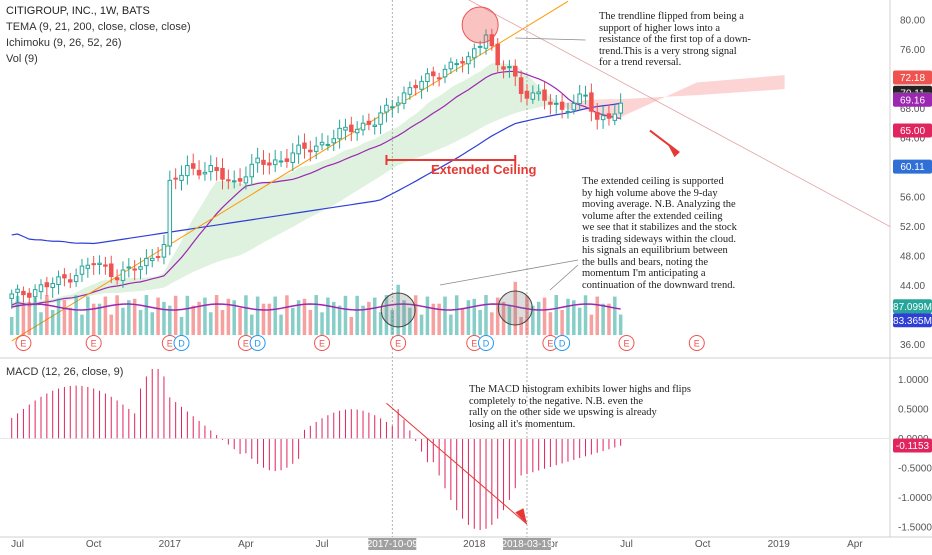  Describe the element at coordinates (98, 27) in the screenshot. I see `legend-tema: TEMA (9, 21, 200, close, close, close)` at that location.